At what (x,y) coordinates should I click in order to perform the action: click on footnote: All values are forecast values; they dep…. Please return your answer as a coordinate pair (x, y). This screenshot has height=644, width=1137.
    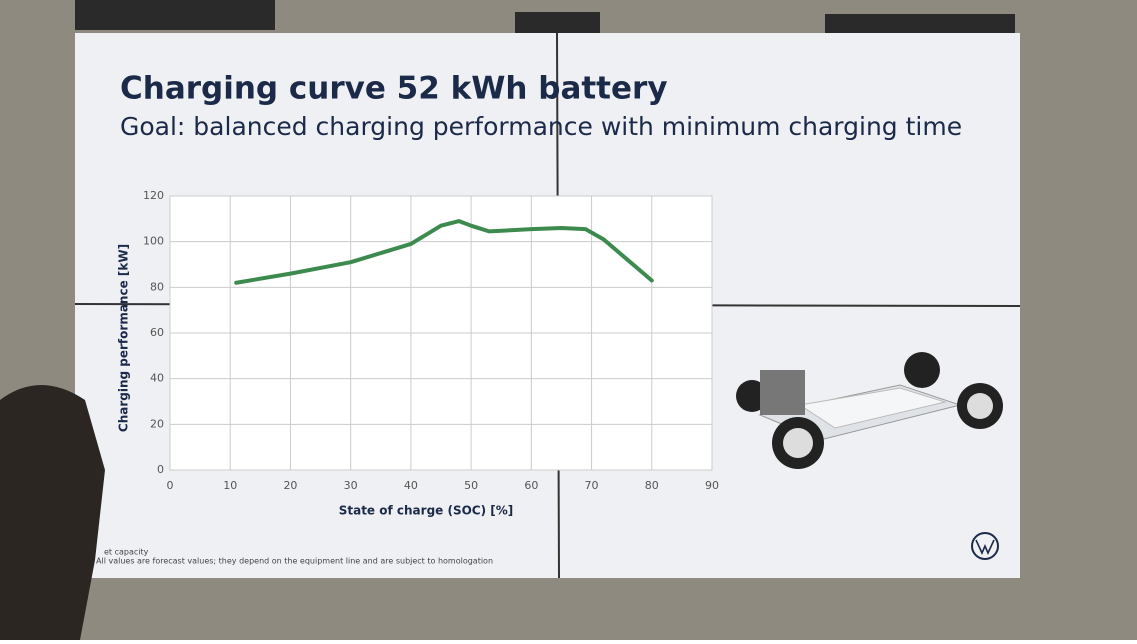
    Looking at the image, I should click on (294, 561).